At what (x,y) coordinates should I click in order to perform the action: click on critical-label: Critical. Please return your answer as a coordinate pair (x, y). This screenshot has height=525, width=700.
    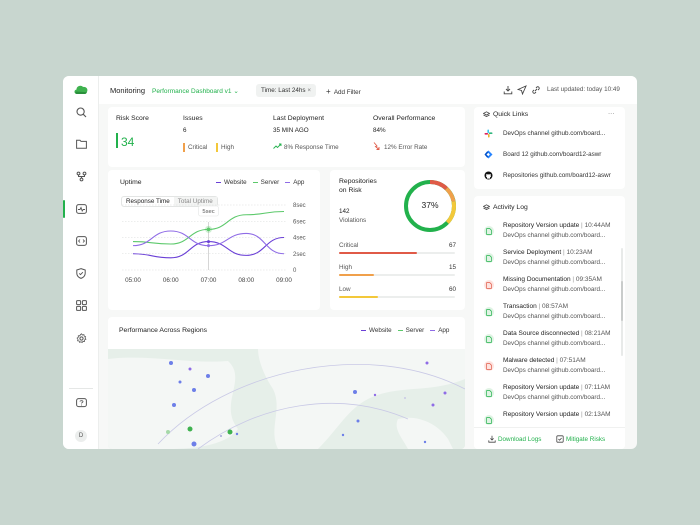
    Looking at the image, I should click on (198, 147).